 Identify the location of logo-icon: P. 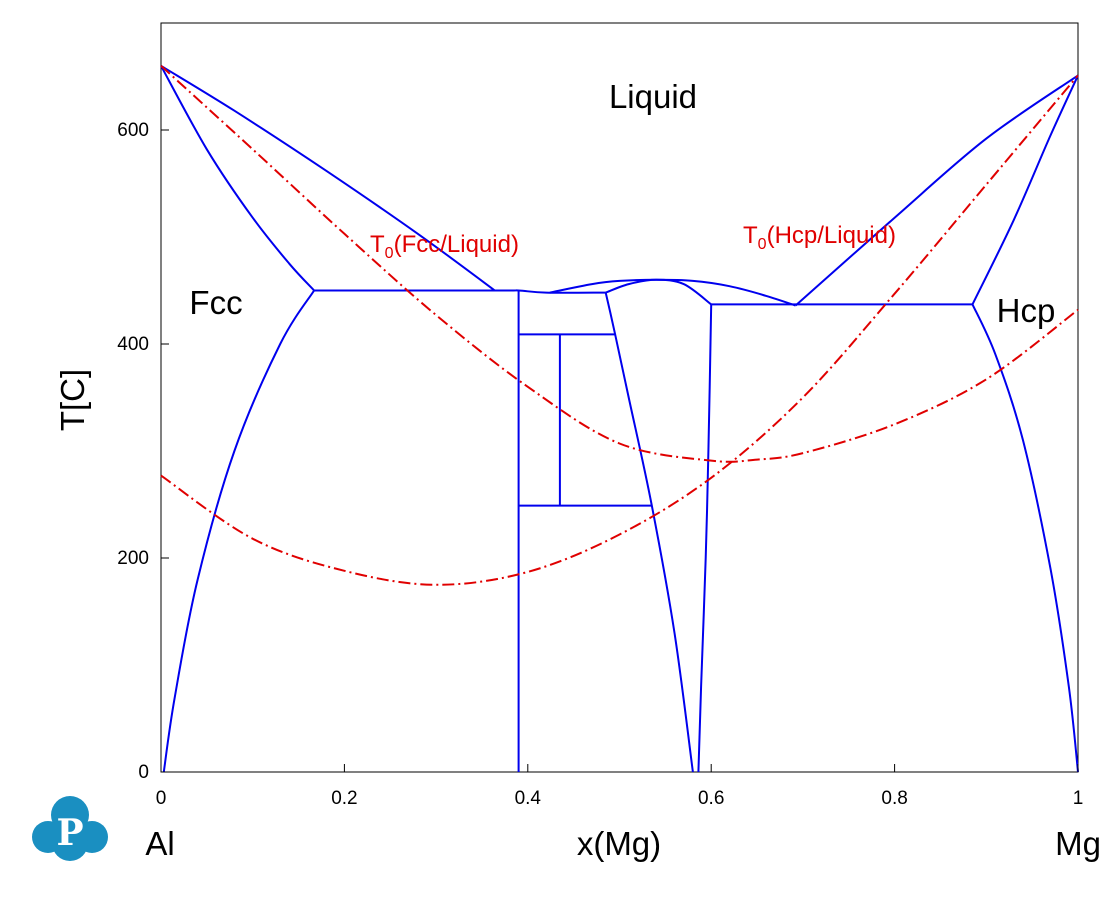
(70, 828).